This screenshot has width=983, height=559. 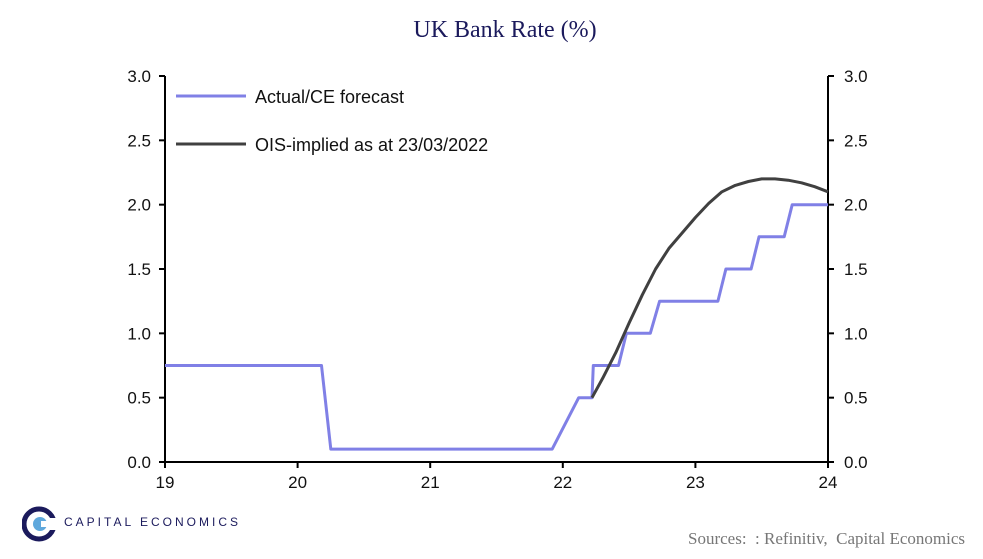 I want to click on legend-label-1: OIS-implied as at 23/03/2022, so click(x=371, y=145).